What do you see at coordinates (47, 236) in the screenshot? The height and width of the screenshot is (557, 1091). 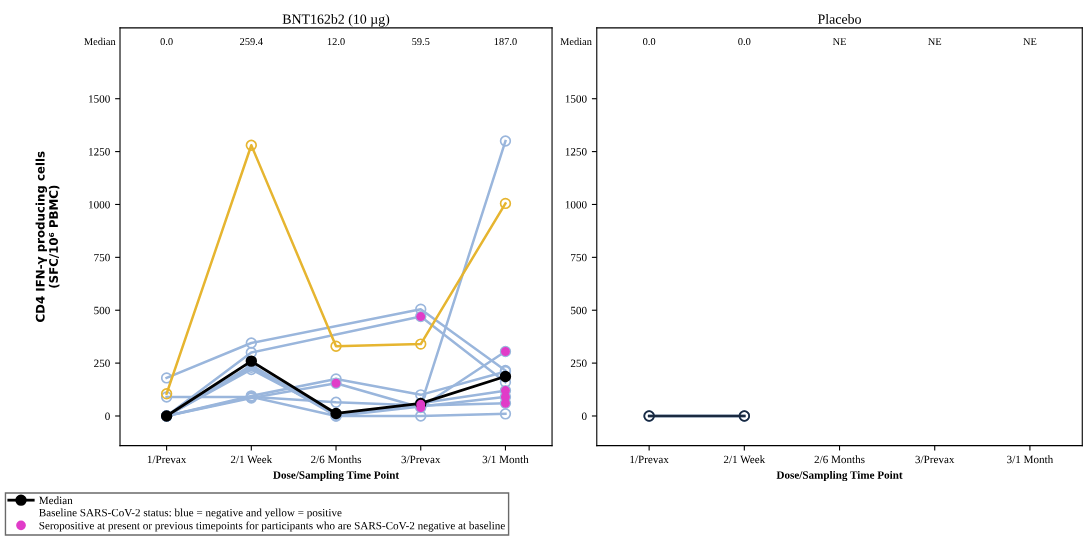 I see `y-axis-title: CD4 IFN-γ producing cells (SFC/10⁶ PBMC)` at bounding box center [47, 236].